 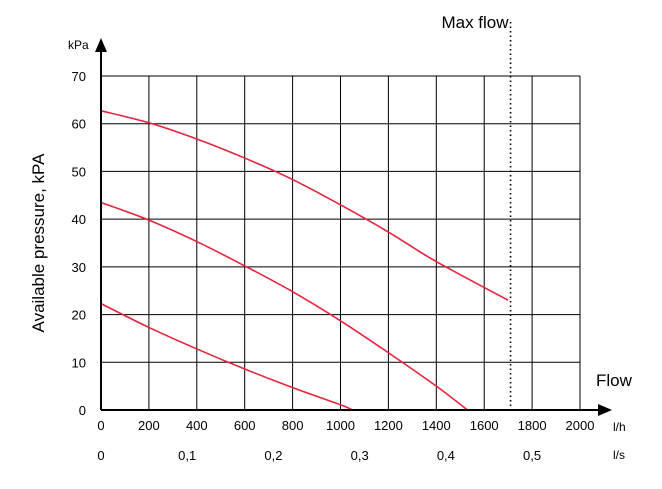 I want to click on y-tick-label: 20, so click(x=79, y=315).